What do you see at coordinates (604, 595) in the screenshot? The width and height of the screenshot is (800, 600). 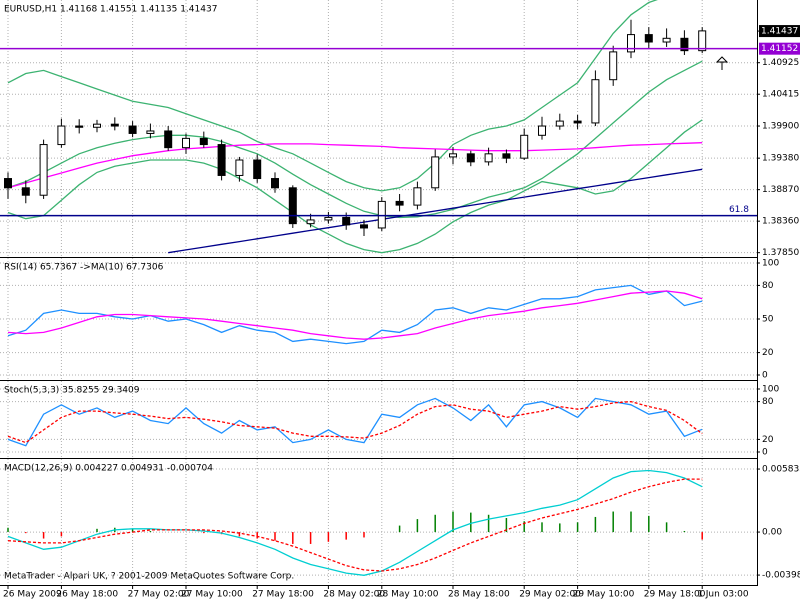 I see `x-tick-label: 29 May 10:00` at bounding box center [604, 595].